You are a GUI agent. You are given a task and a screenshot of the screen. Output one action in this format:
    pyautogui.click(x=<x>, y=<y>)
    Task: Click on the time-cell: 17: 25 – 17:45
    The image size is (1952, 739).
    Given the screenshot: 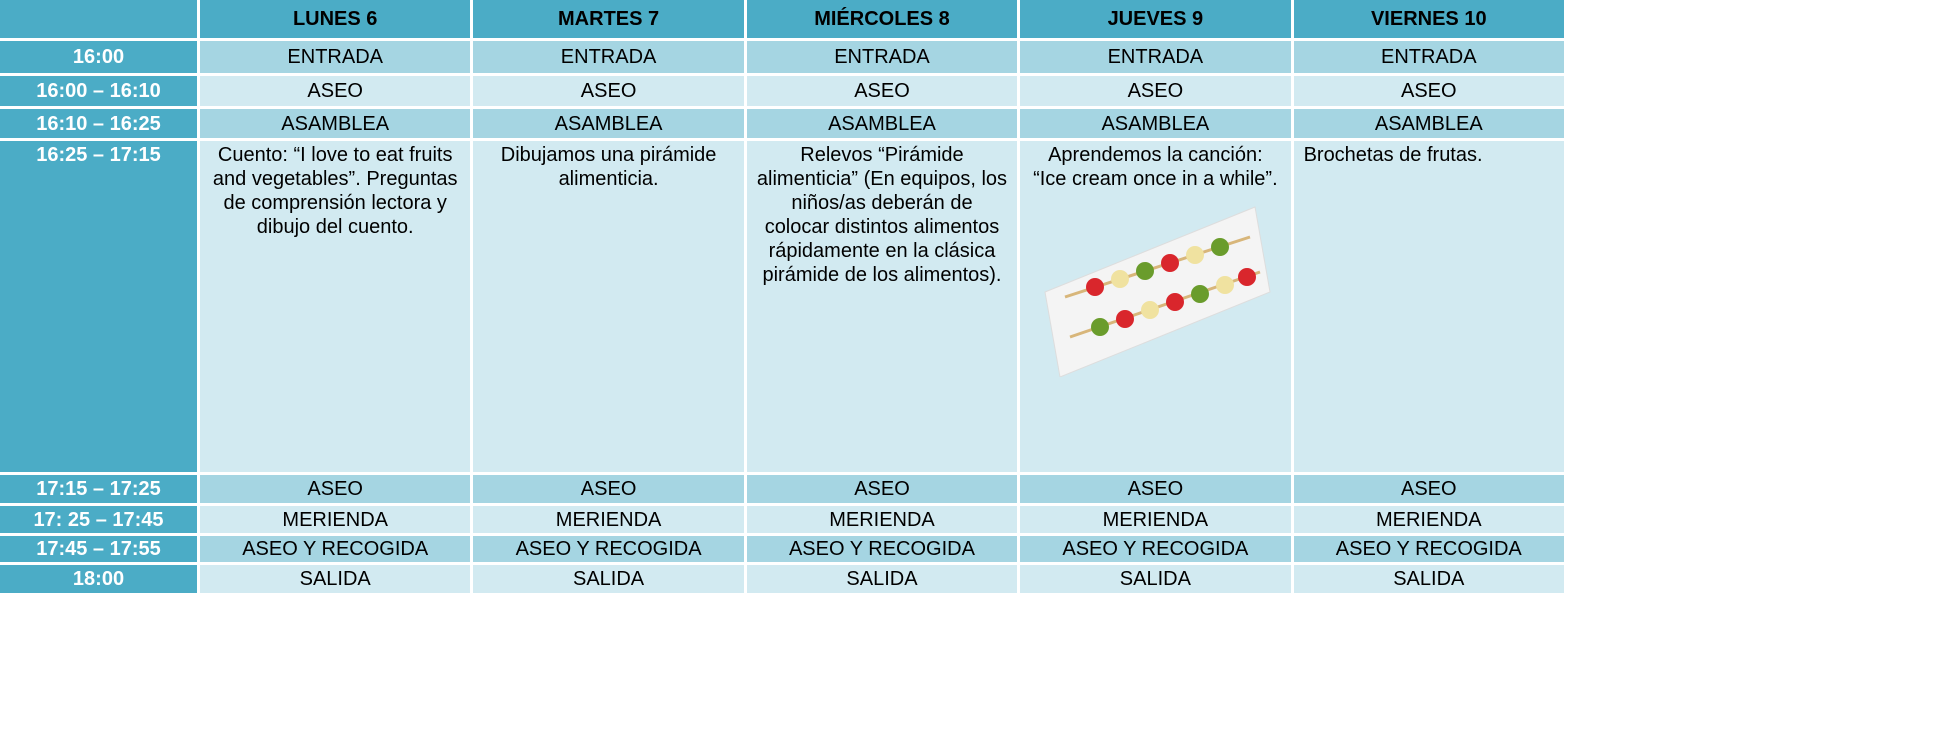 What is the action you would take?
    pyautogui.click(x=98, y=519)
    